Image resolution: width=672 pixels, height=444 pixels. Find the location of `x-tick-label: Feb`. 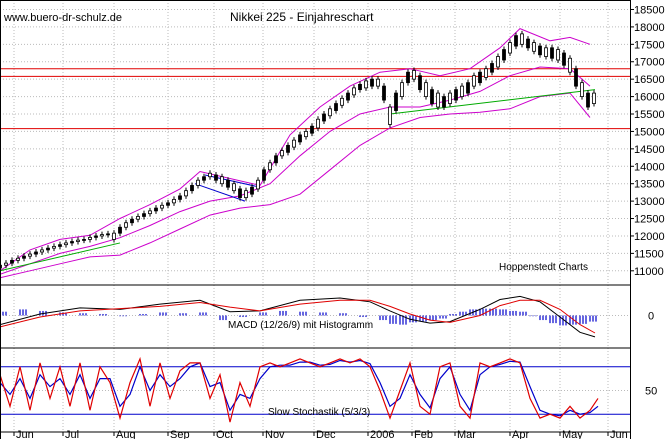

x-tick-label: Feb is located at coordinates (423, 434).